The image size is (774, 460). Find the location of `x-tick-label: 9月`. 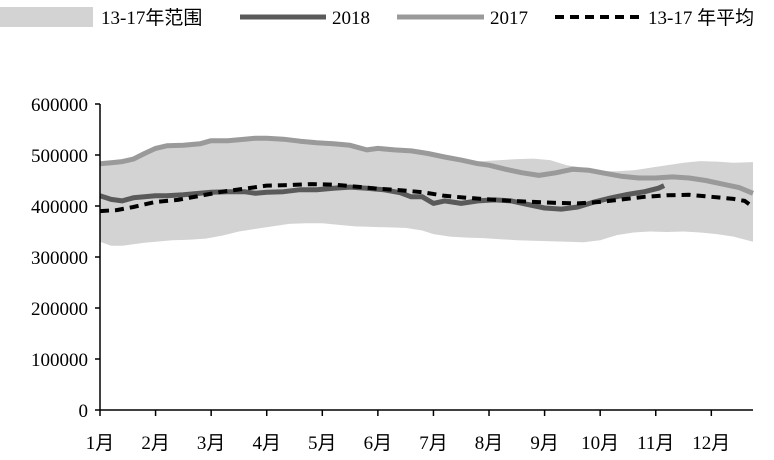

x-tick-label: 9月 is located at coordinates (544, 443).